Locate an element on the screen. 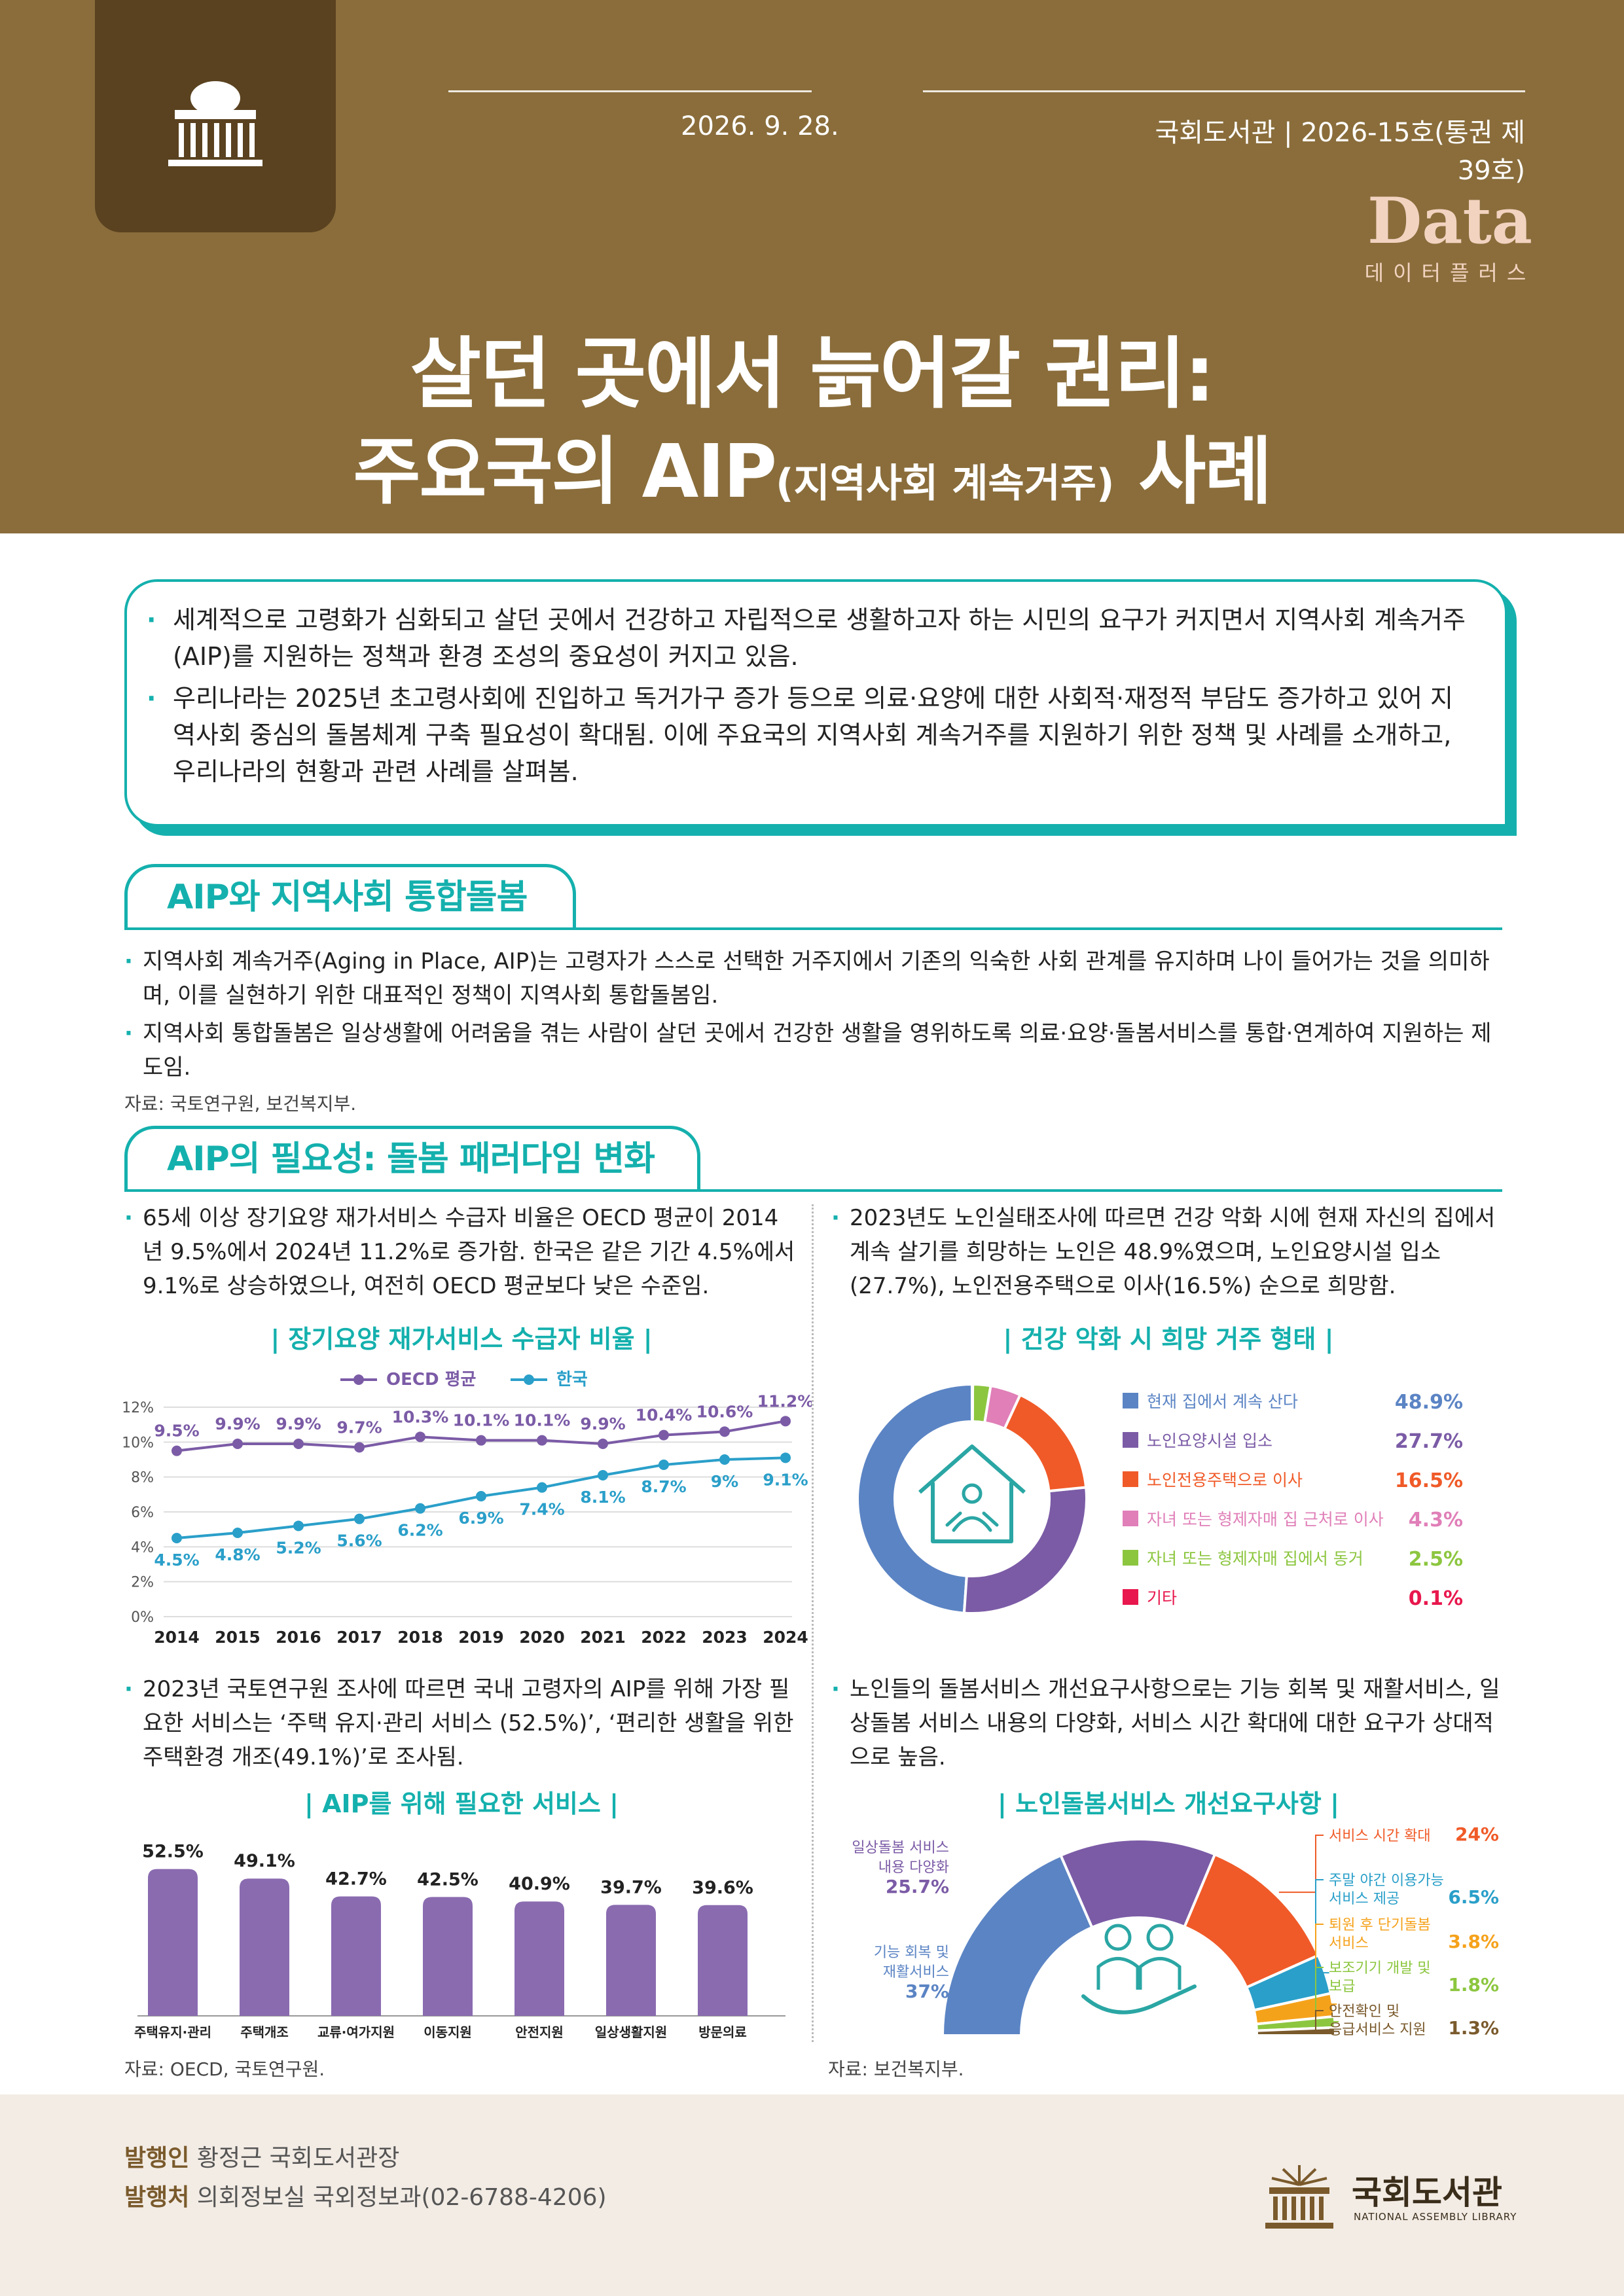 The height and width of the screenshot is (2296, 1624). slice-label: 보급 is located at coordinates (1342, 1987).